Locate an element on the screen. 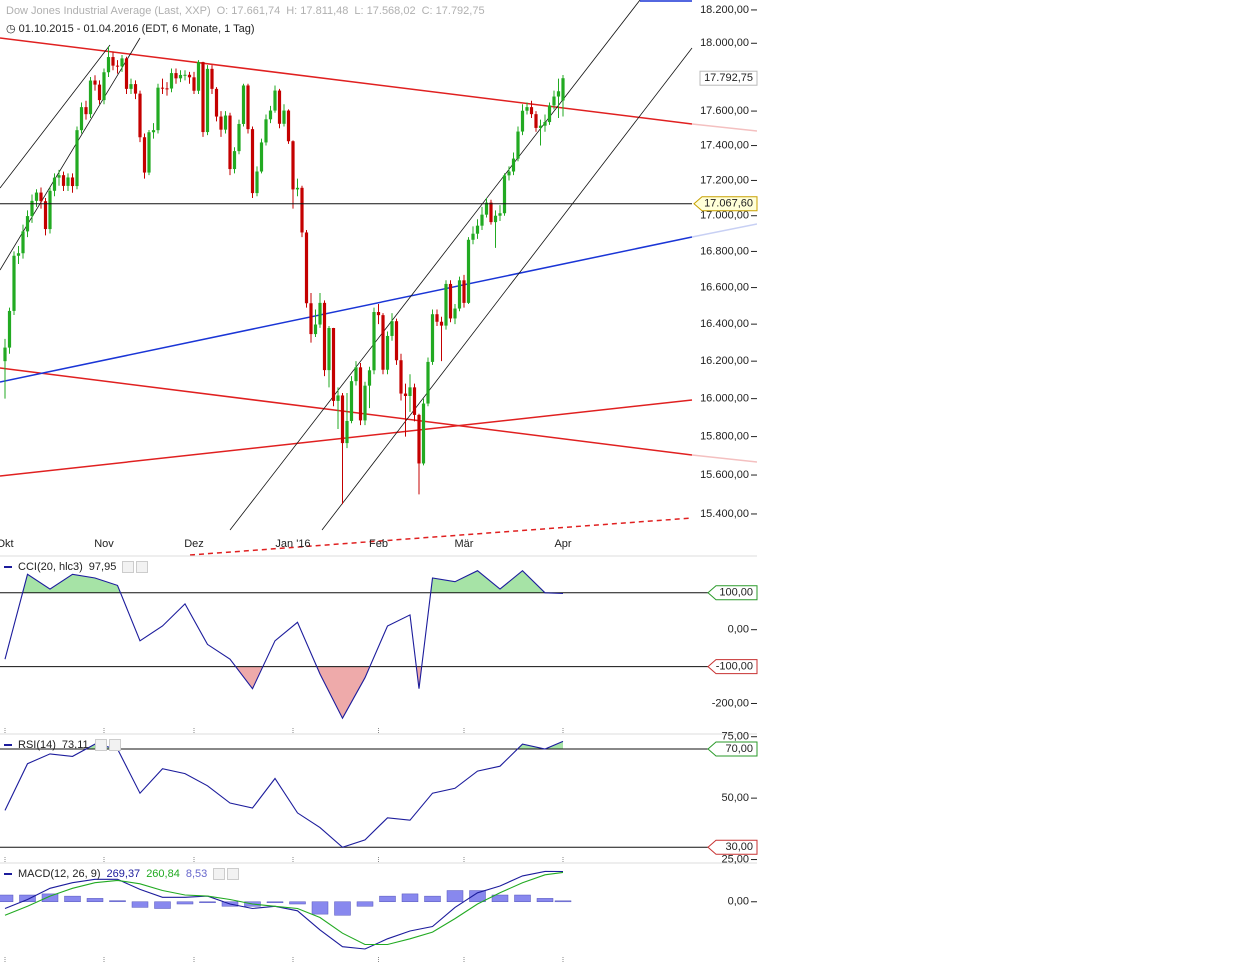 The height and width of the screenshot is (962, 1234). y-tick-label: 16.400,00 is located at coordinates (724, 324).